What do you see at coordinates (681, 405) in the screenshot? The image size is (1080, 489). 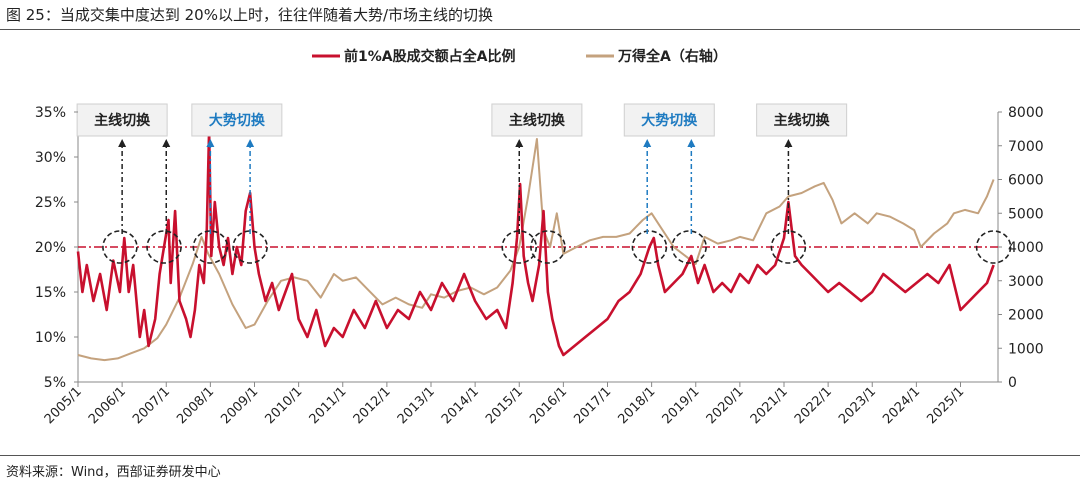 I see `x-tick-label: 2019/1` at bounding box center [681, 405].